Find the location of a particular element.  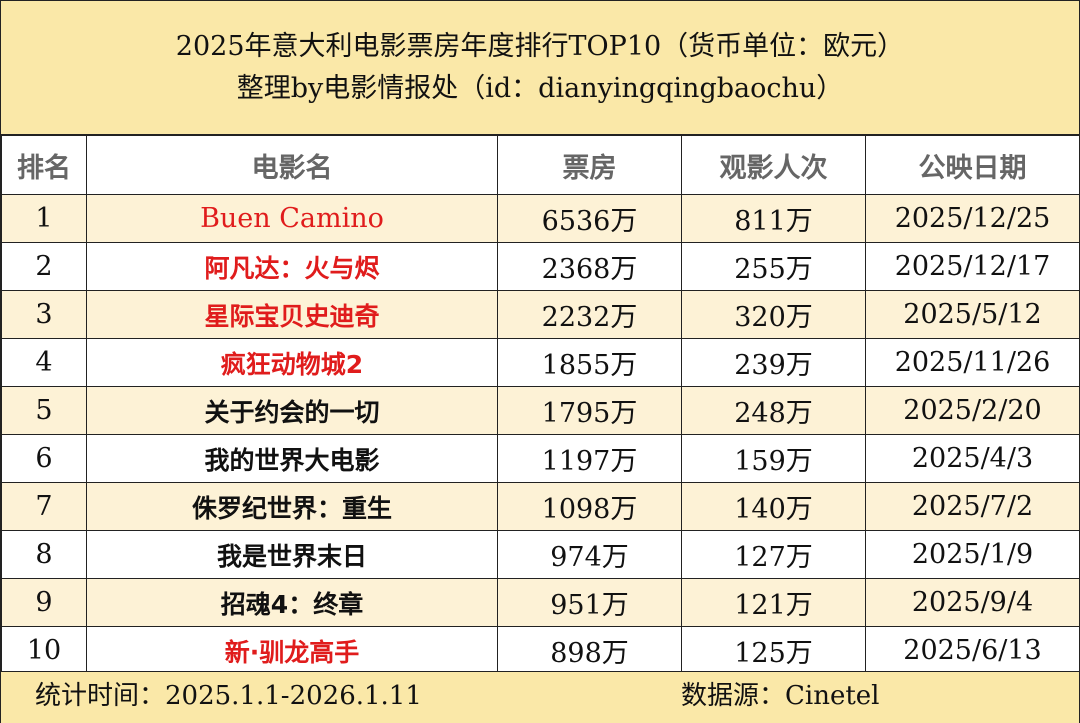

admissions-cell: 248万 is located at coordinates (773, 410).